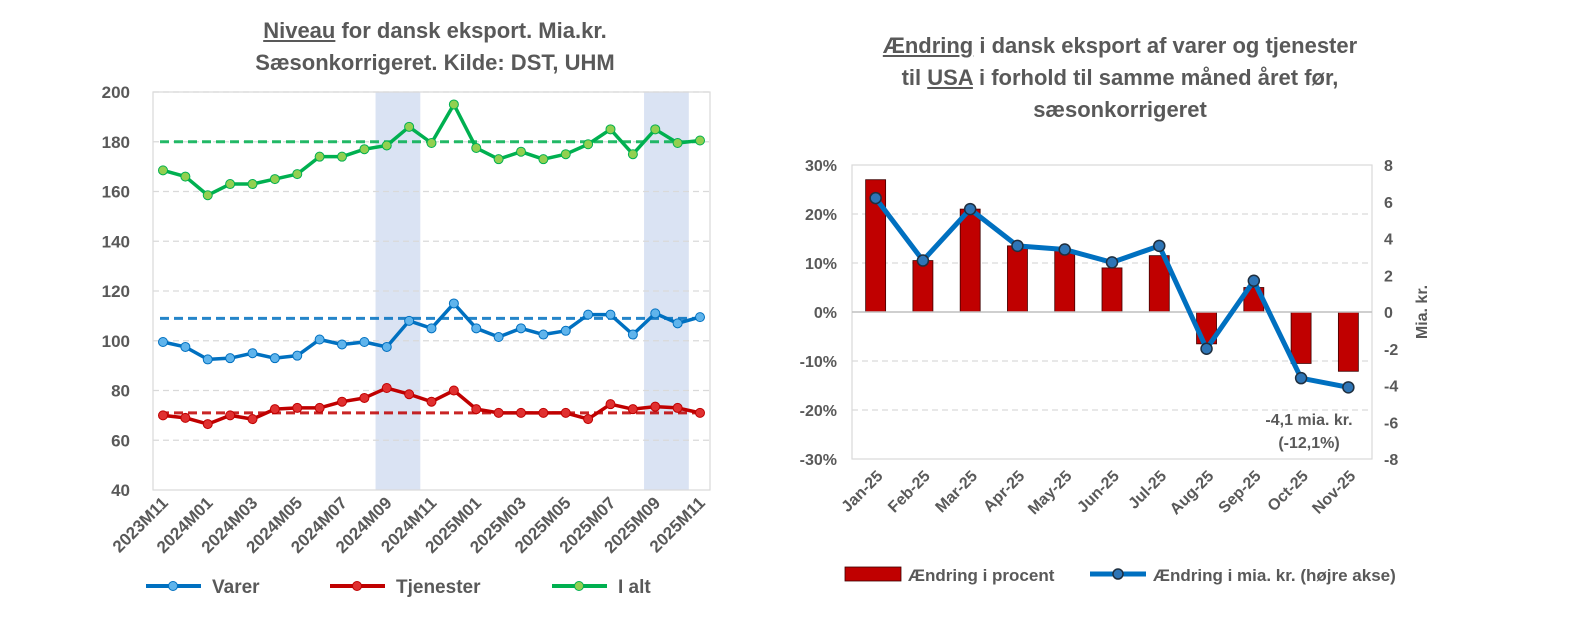  What do you see at coordinates (1334, 493) in the screenshot?
I see `x-tick-label: Nov-25` at bounding box center [1334, 493].